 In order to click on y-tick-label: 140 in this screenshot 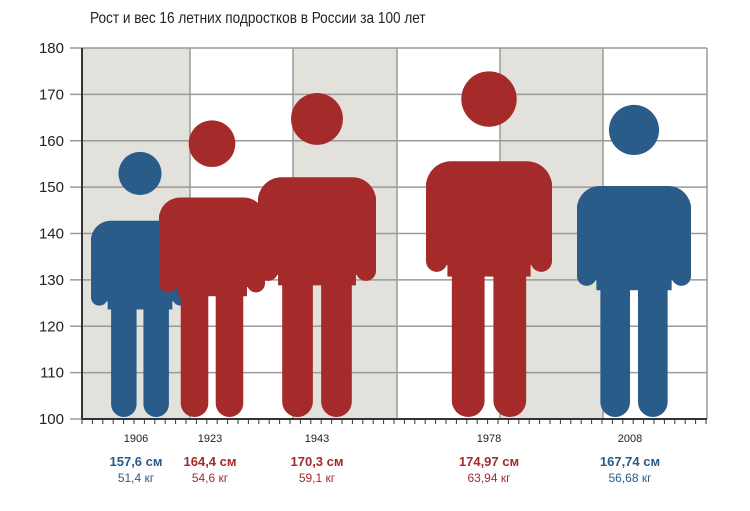, I will do `click(51, 234)`.